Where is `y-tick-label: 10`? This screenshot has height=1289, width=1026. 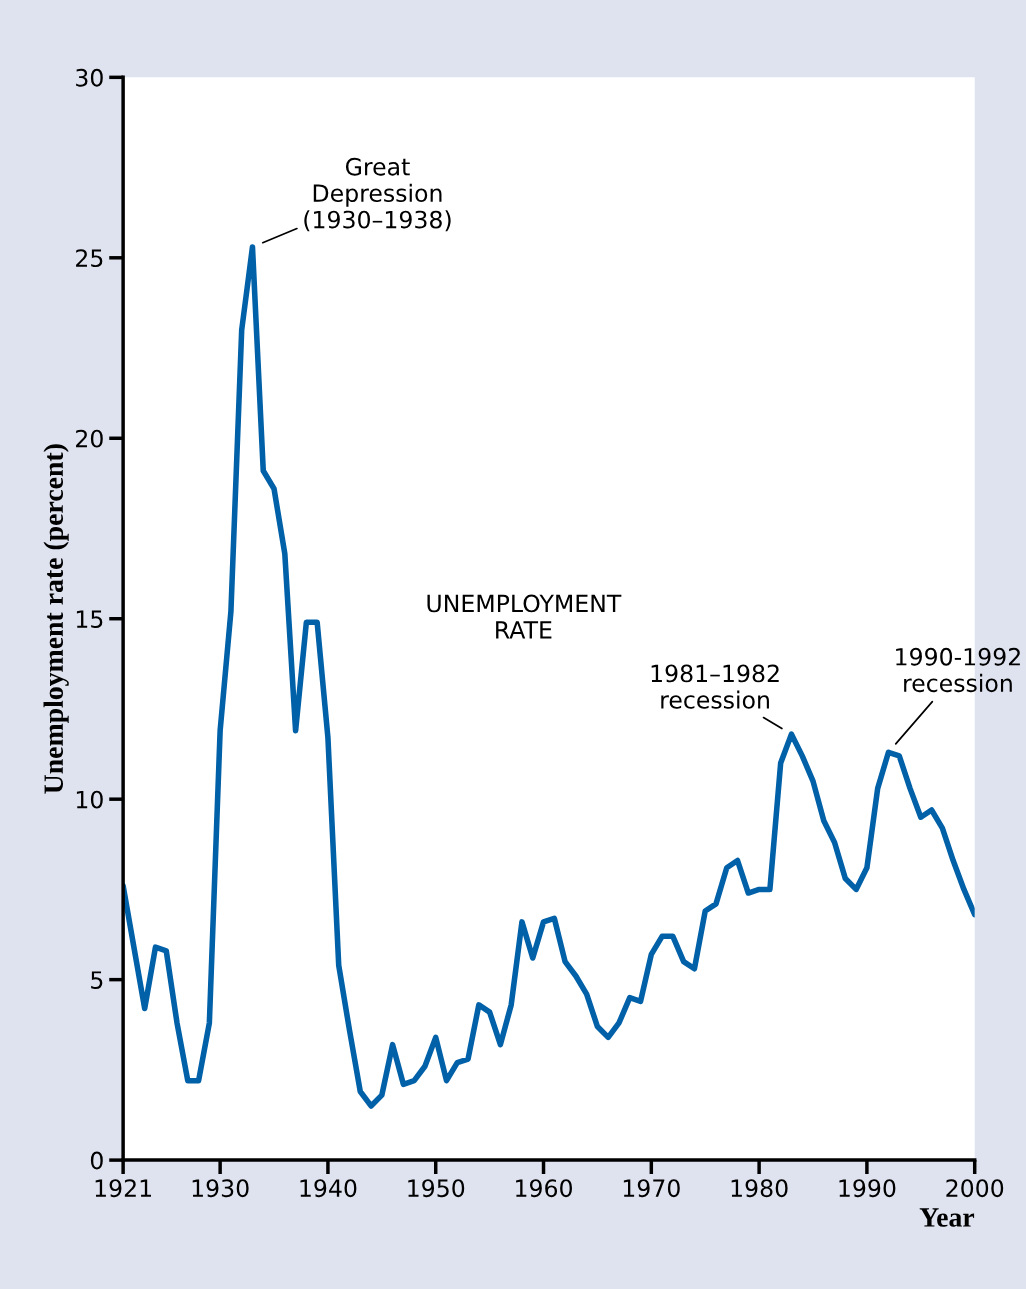 y-tick-label: 10 is located at coordinates (89, 799).